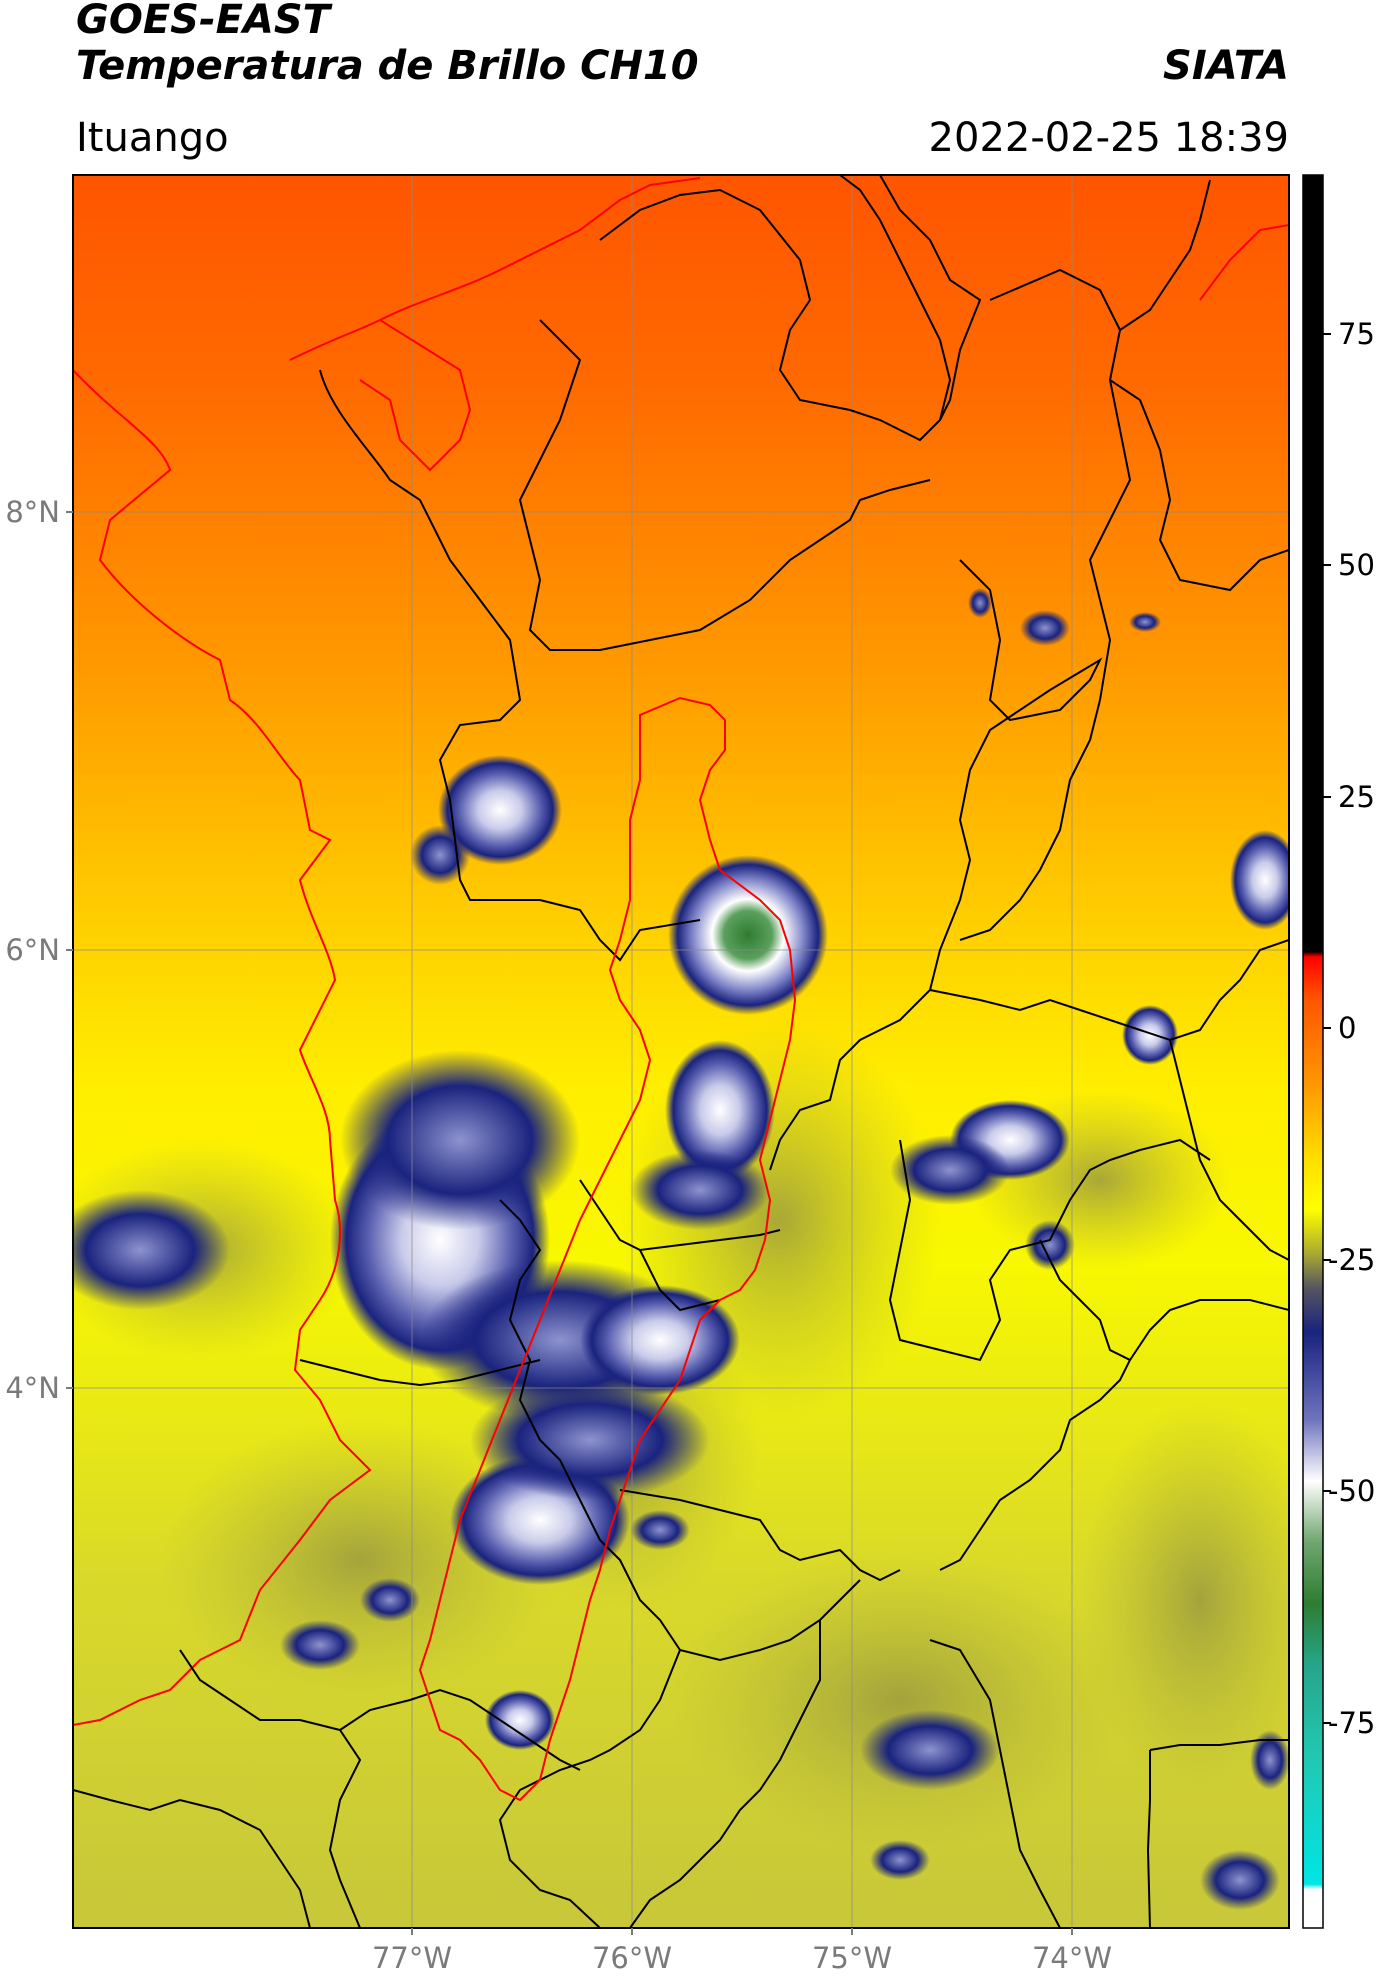  Describe the element at coordinates (742, 1951) in the screenshot. I see `longitude-labels: 77°W 76°W 75°W 74°W` at that location.